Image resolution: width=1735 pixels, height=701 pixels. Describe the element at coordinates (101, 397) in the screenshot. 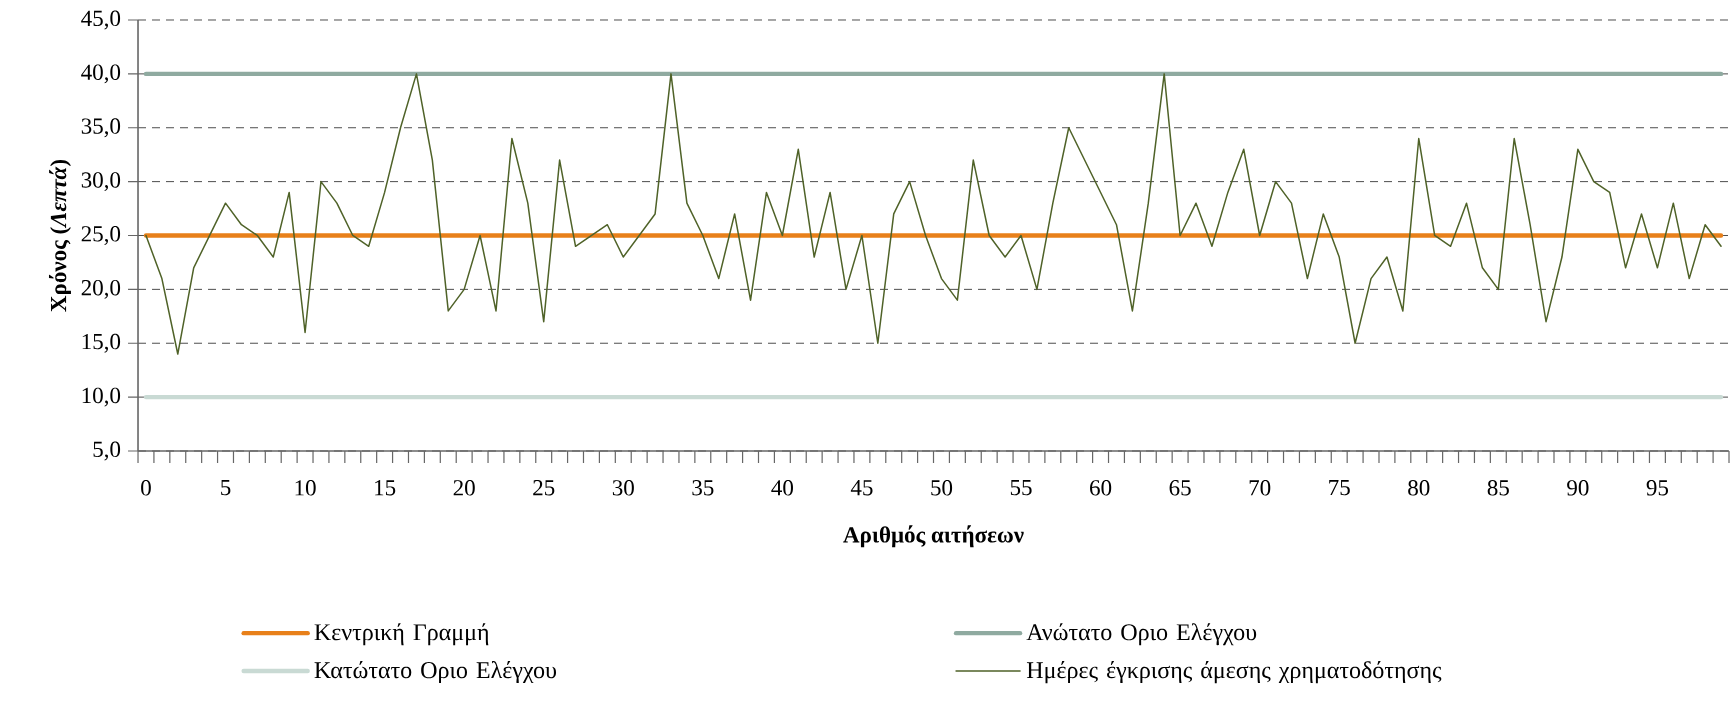

I see `y-tick-label: 10,0` at that location.